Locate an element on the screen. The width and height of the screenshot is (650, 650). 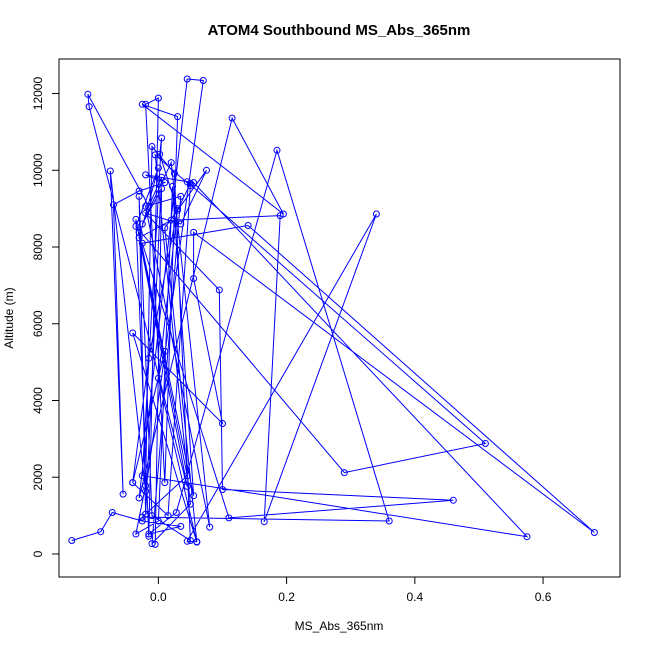
y-tick-label: 12000 is located at coordinates (38, 94).